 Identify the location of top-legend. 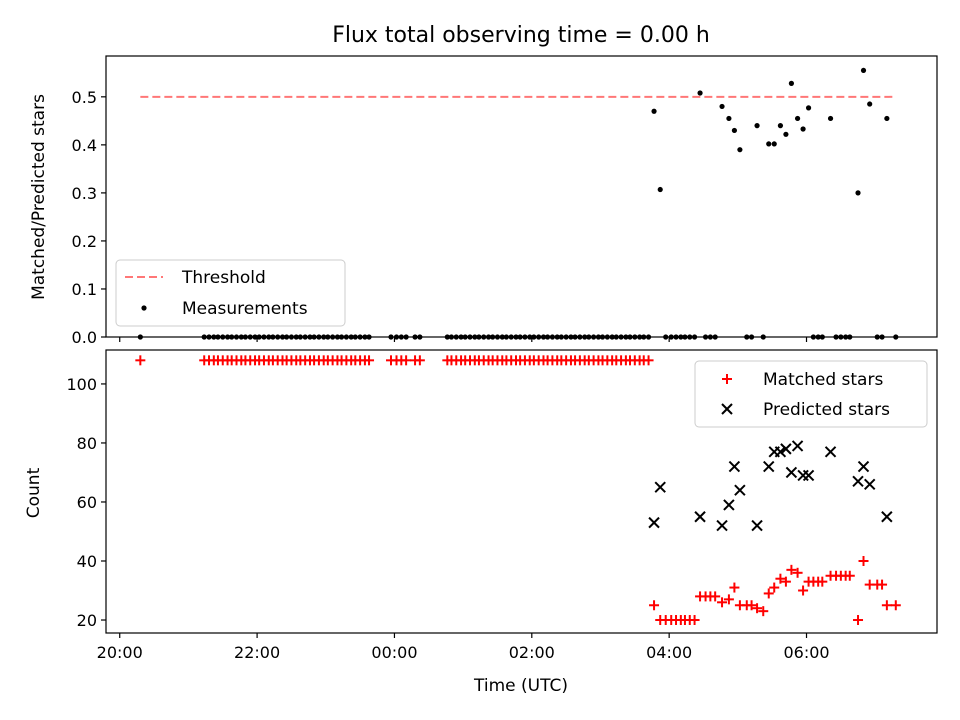
(230, 293).